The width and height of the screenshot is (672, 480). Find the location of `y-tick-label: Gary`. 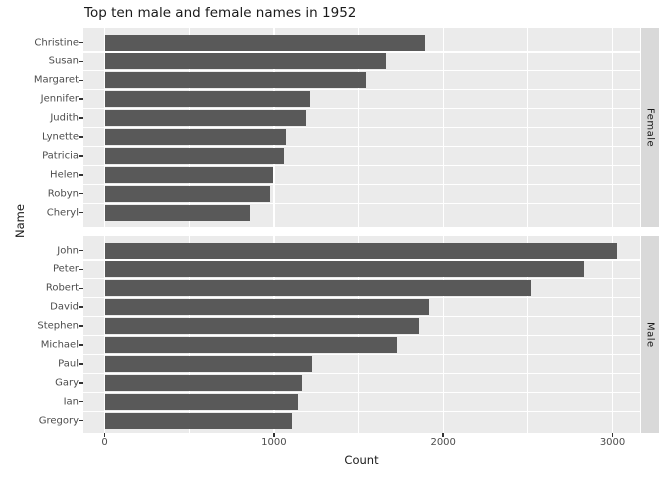

y-tick-label: Gary is located at coordinates (67, 383).